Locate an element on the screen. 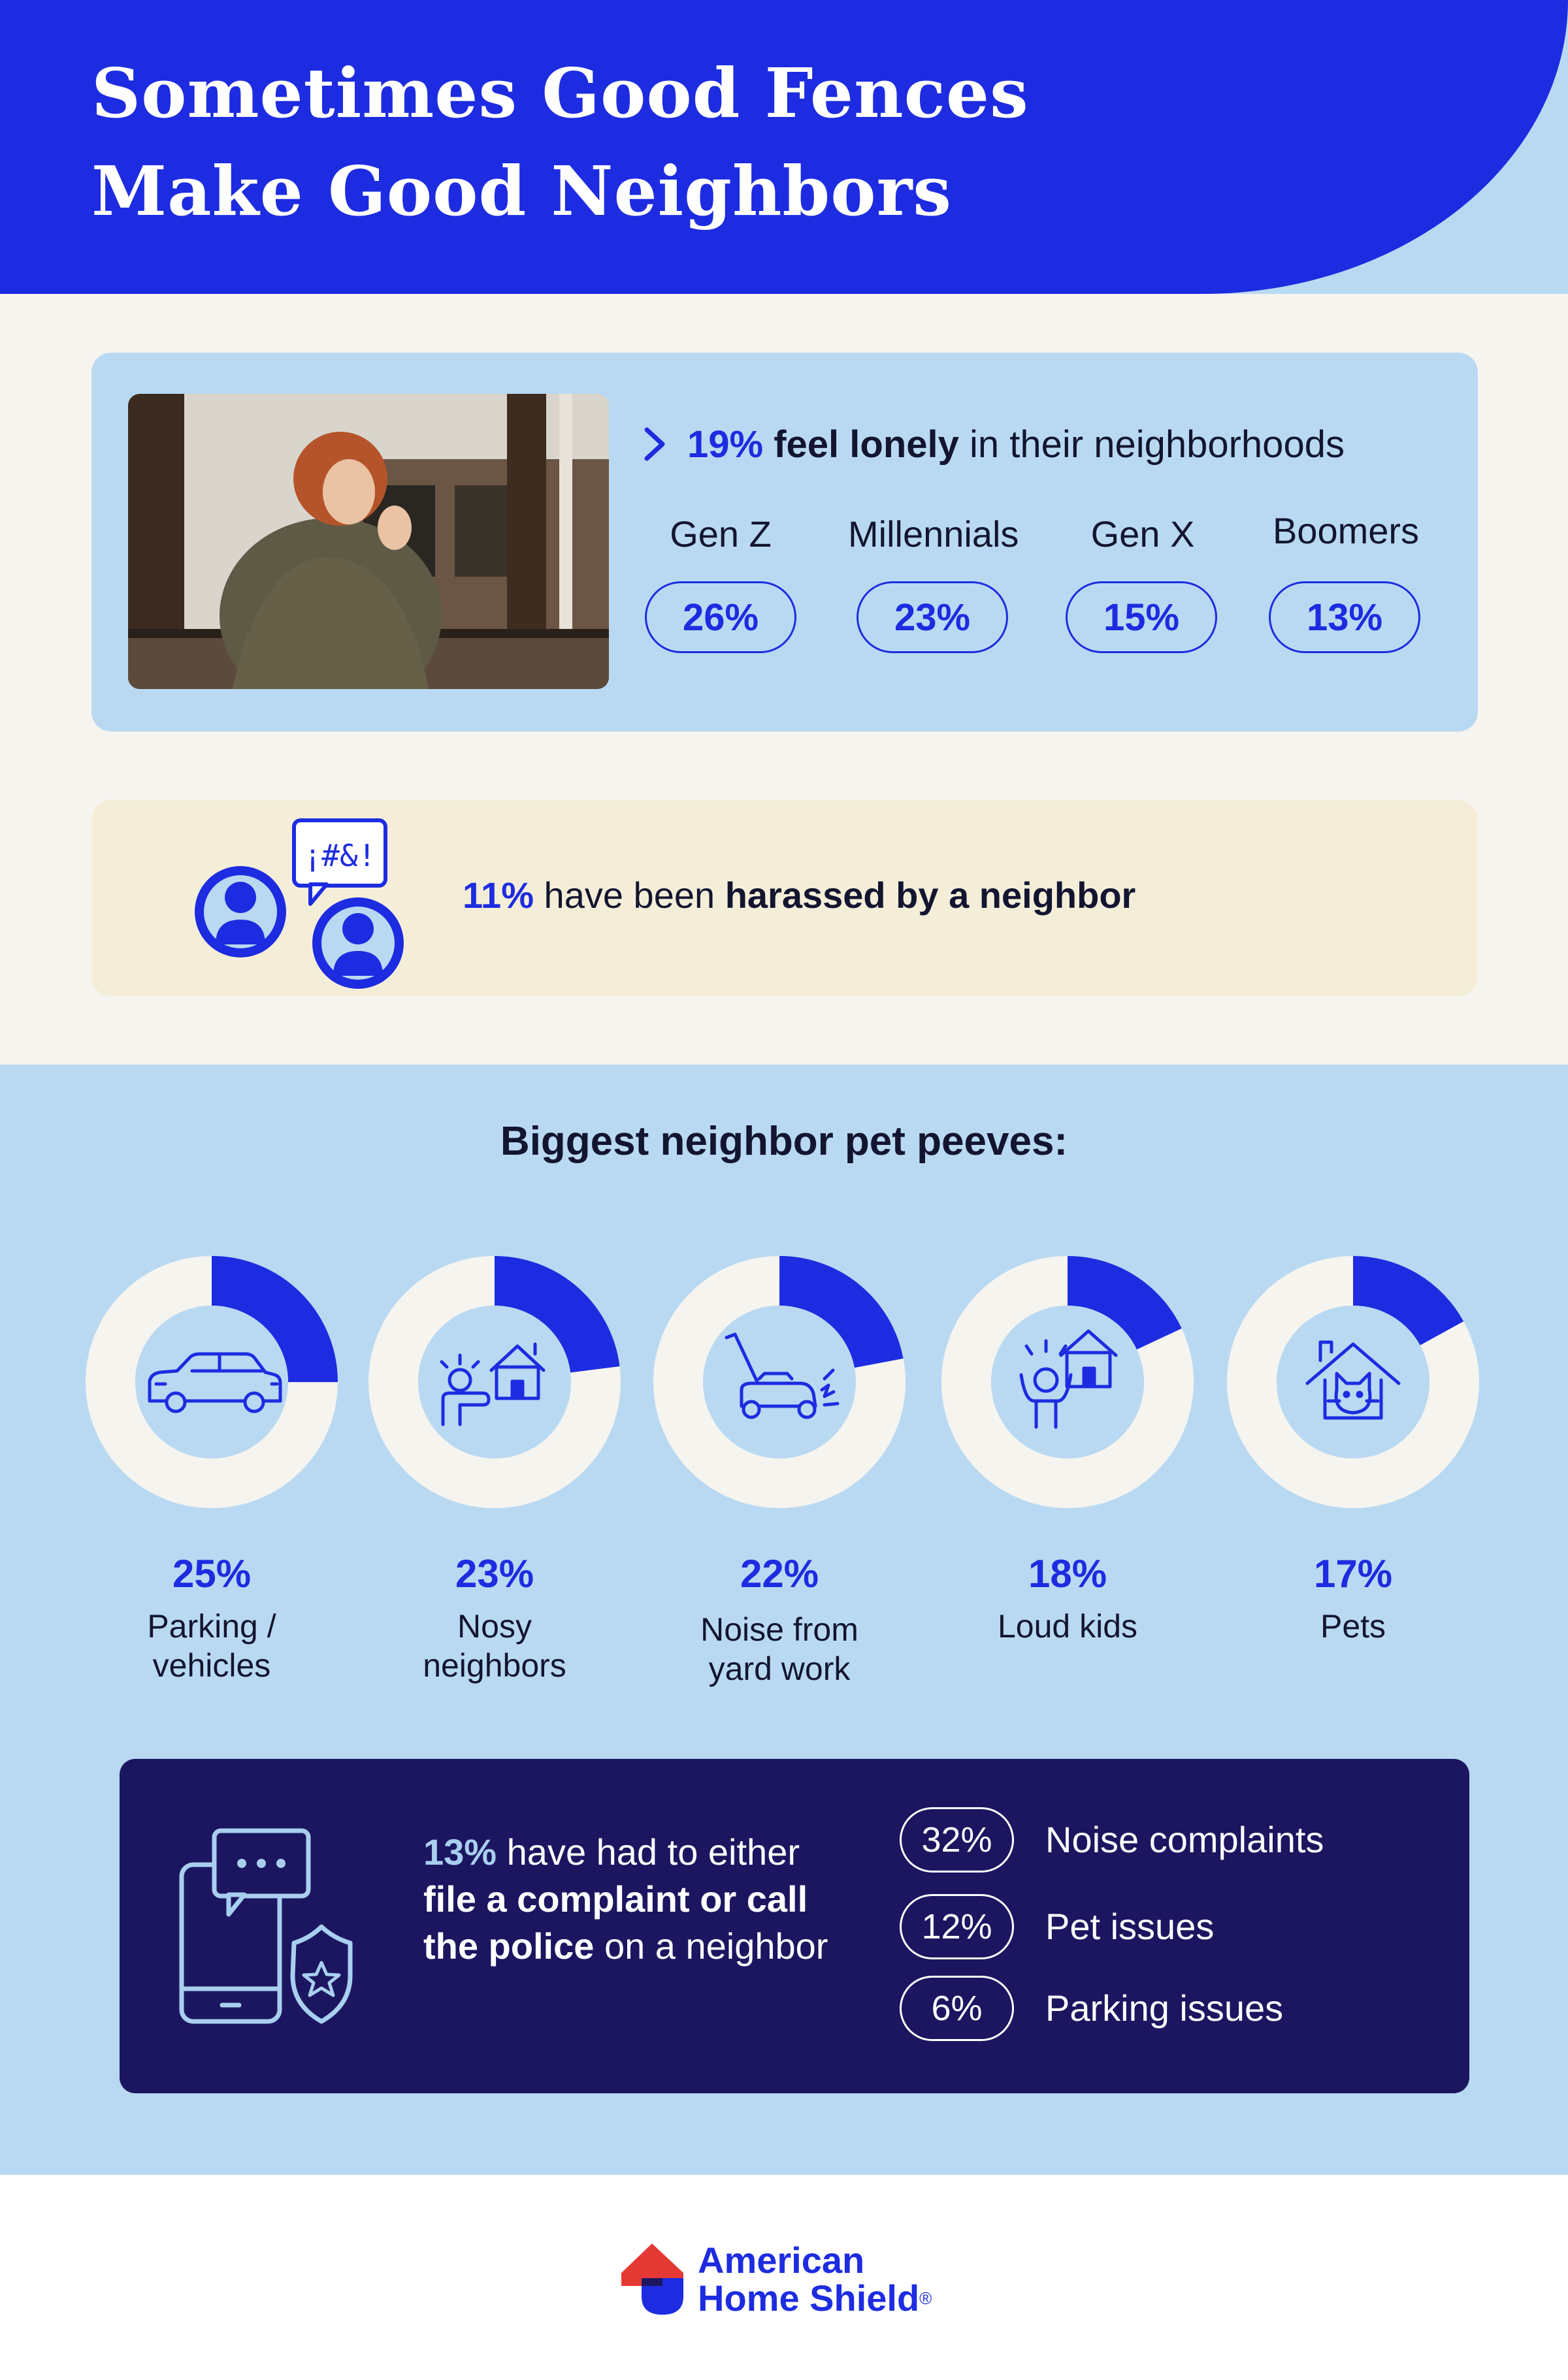 The image size is (1568, 2380). brand-logo-text: American Home Shield® is located at coordinates (815, 2279).